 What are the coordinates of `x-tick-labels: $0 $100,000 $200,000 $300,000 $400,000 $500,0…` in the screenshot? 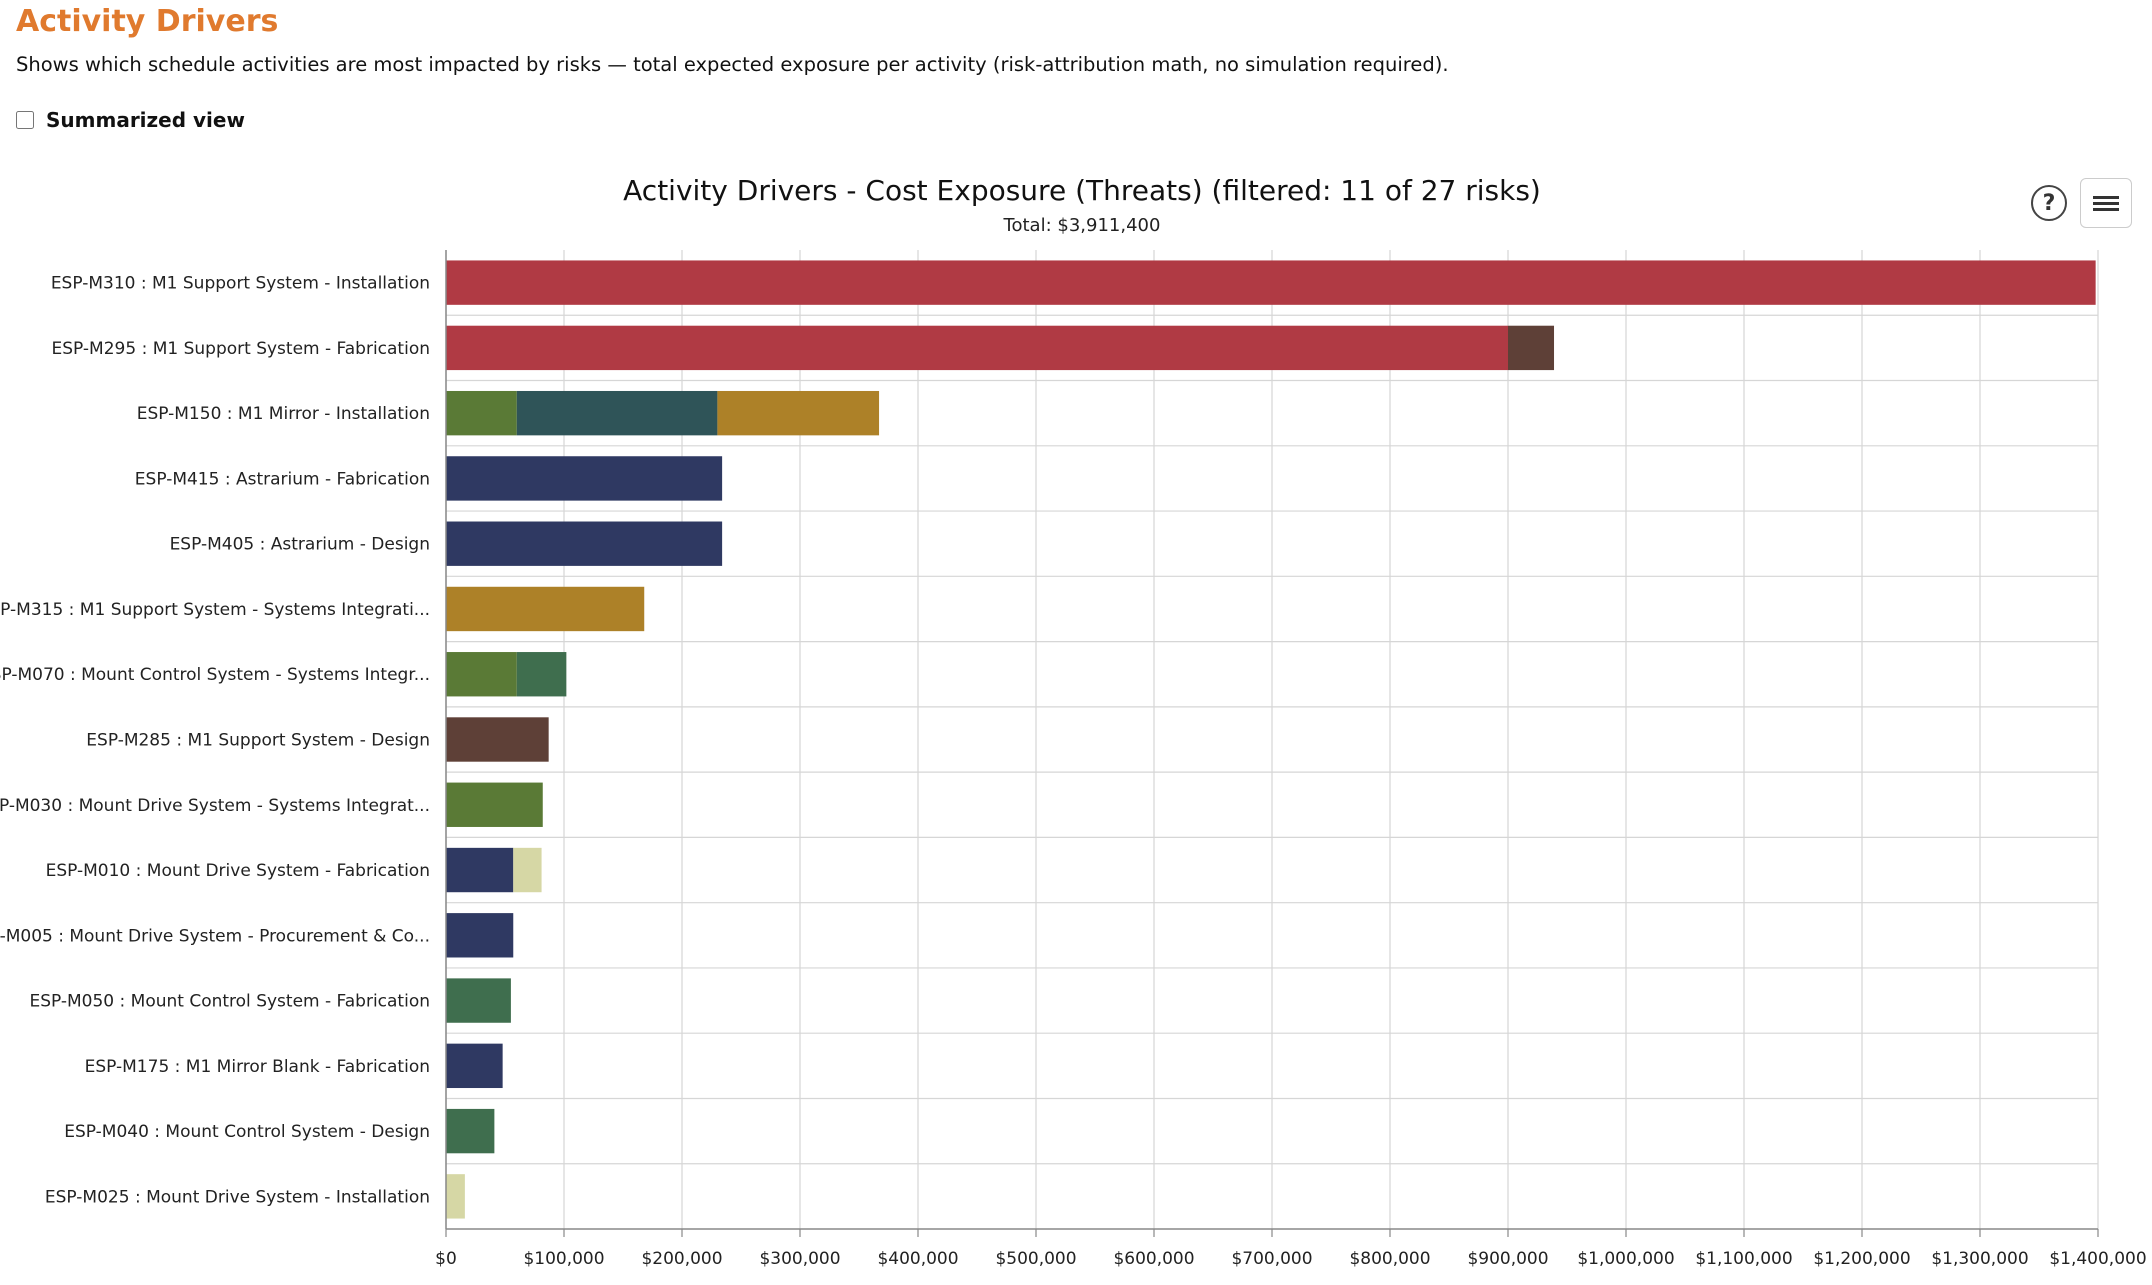 It's located at (1290, 1259).